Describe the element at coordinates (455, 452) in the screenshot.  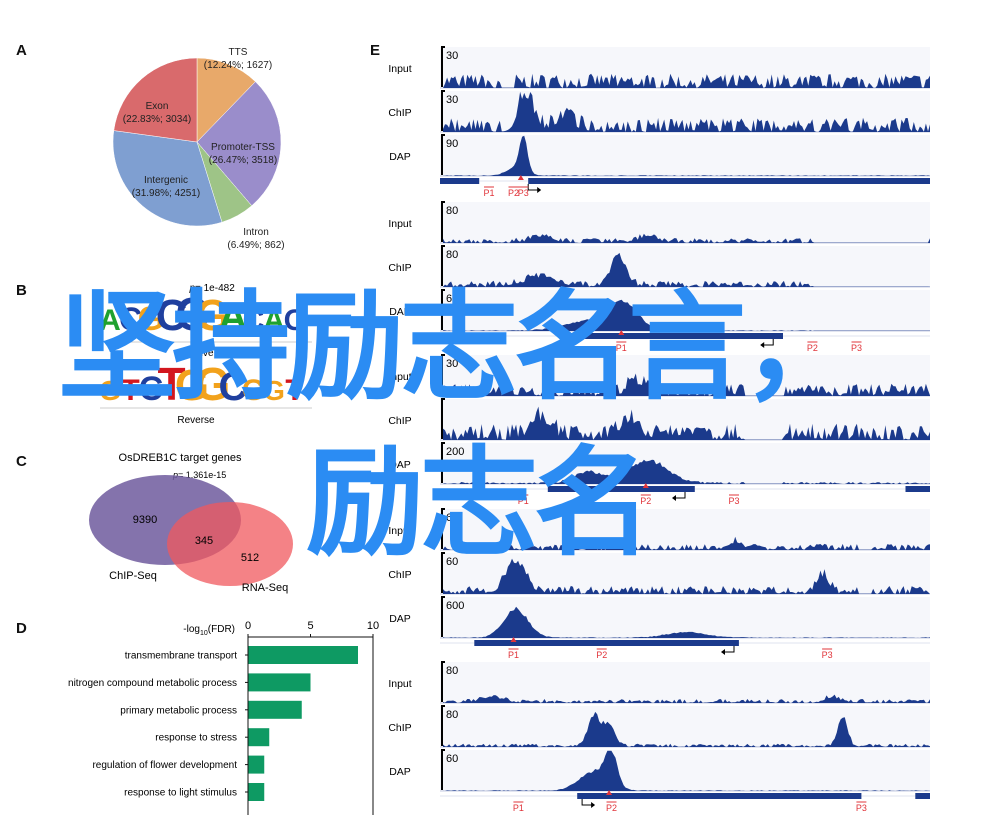
I see `track-scale-value: 200` at that location.